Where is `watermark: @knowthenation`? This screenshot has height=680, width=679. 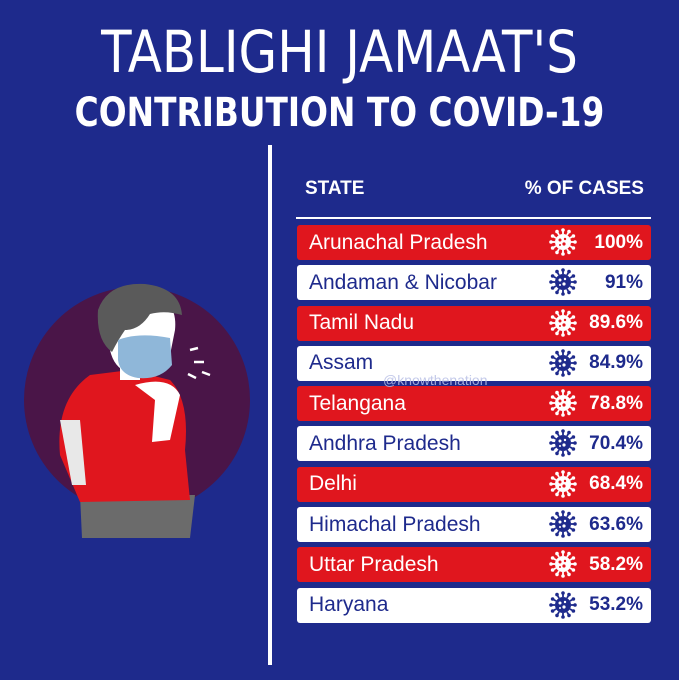
watermark: @knowthenation is located at coordinates (435, 380).